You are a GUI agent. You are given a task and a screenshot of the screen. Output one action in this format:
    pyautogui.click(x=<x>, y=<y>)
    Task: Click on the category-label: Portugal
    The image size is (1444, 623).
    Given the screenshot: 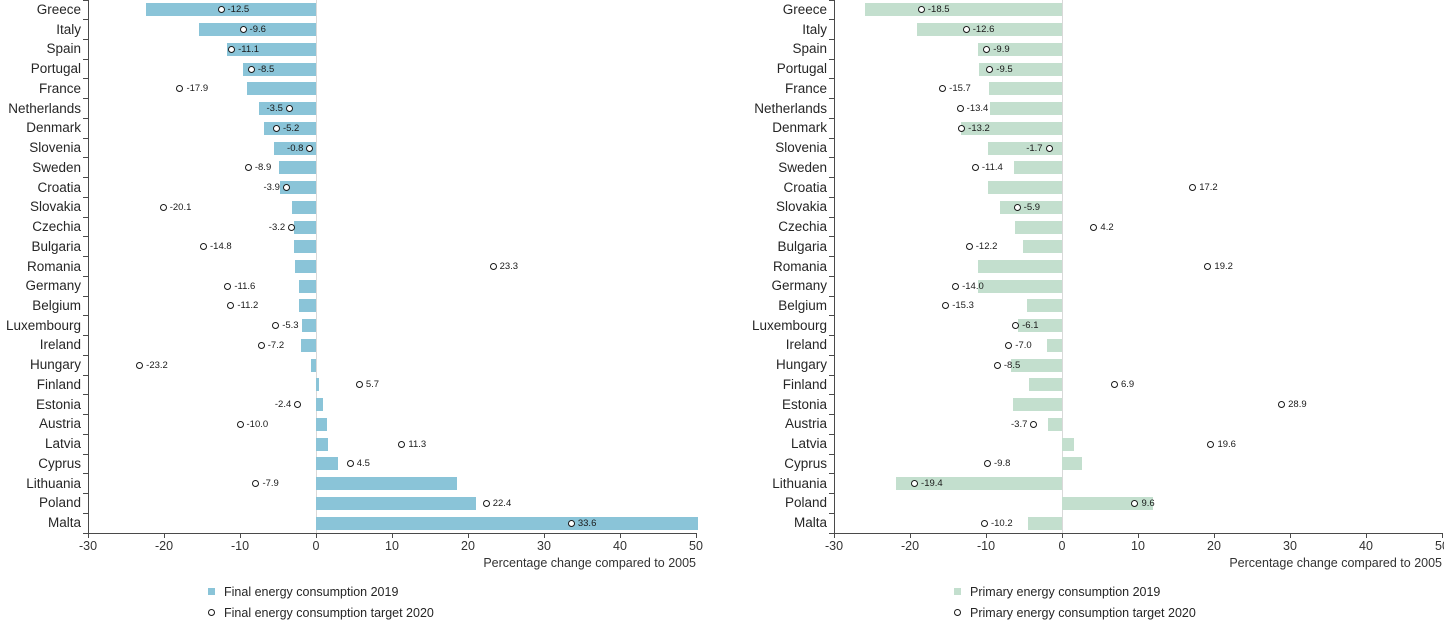 What is the action you would take?
    pyautogui.click(x=55, y=69)
    